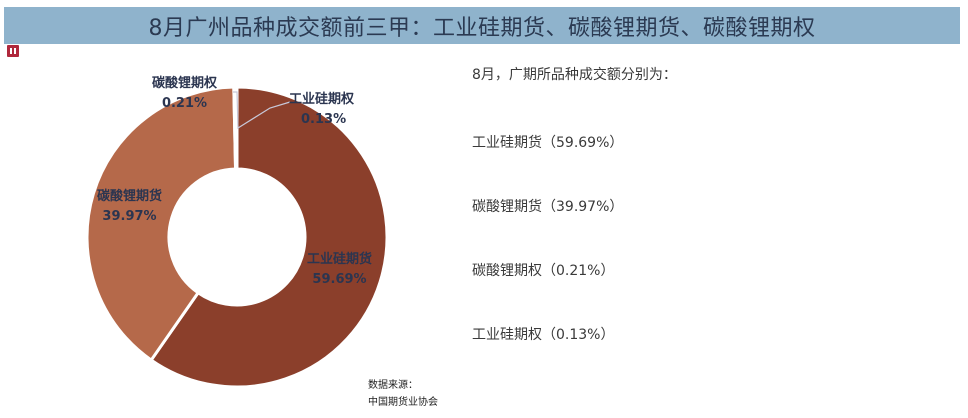  I want to click on source-value: 中国期货业协会, so click(403, 402).